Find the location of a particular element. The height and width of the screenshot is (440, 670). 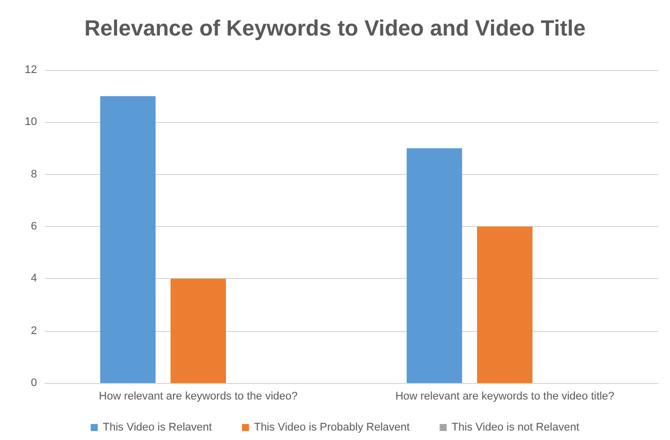

y-tick-label: 0 is located at coordinates (33, 383).